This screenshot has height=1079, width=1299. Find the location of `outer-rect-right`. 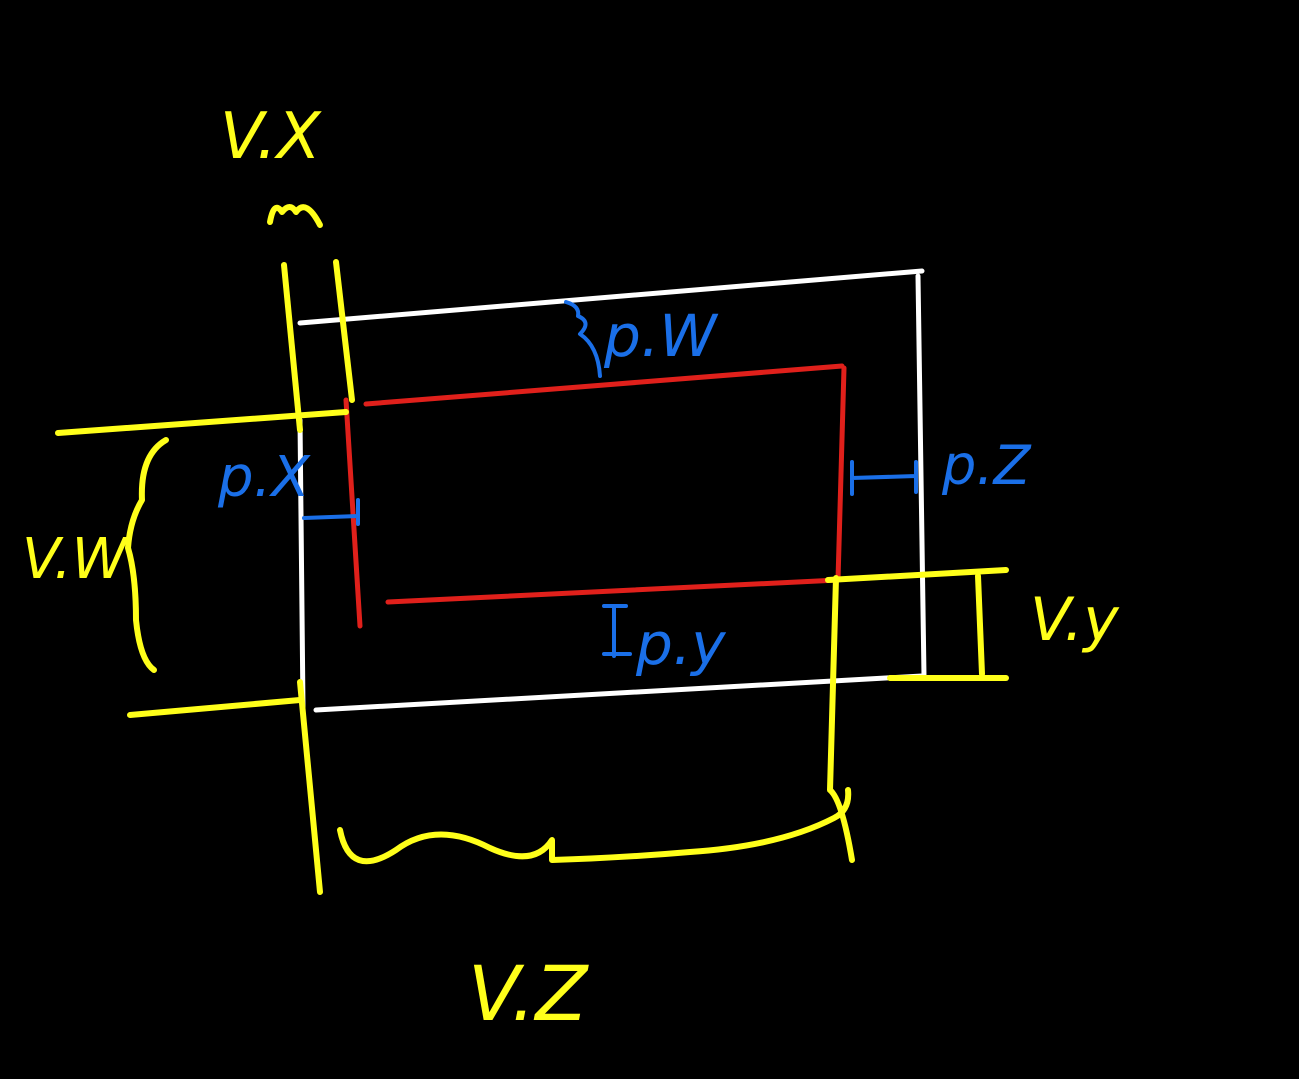

outer-rect-right is located at coordinates (921, 476).